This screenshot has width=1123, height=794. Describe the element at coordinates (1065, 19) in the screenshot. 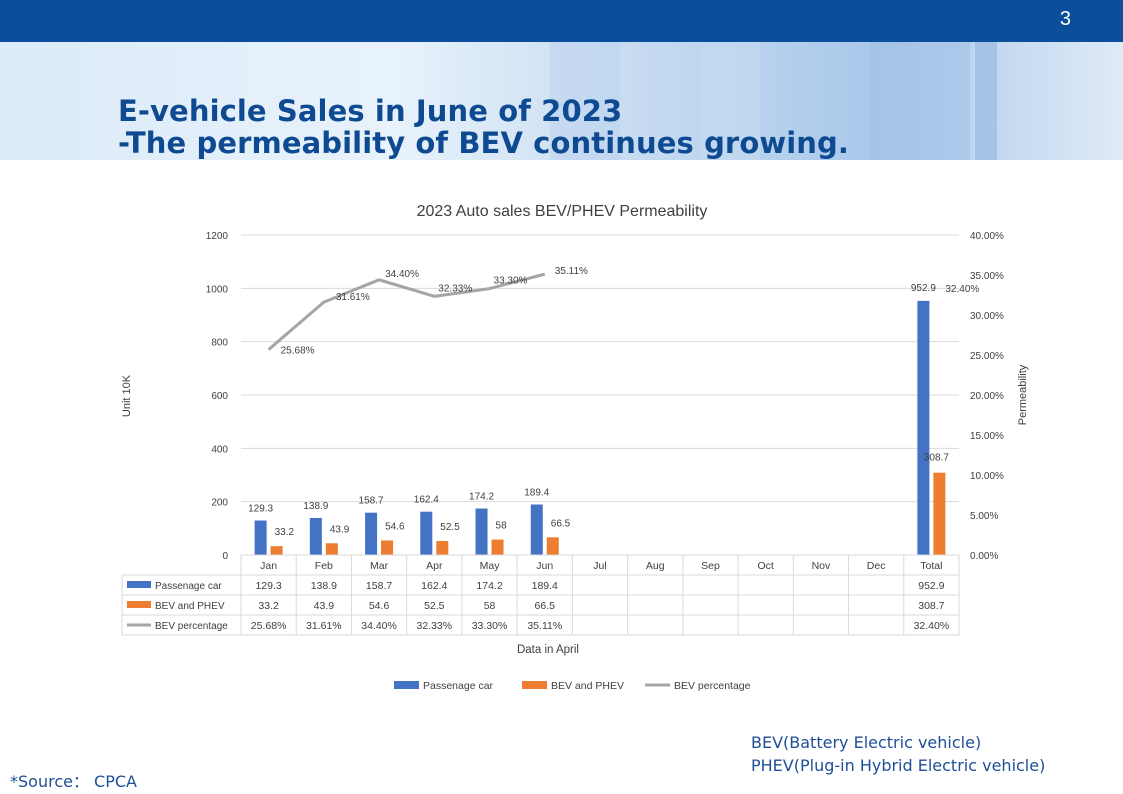

I see `page-number: 3` at that location.